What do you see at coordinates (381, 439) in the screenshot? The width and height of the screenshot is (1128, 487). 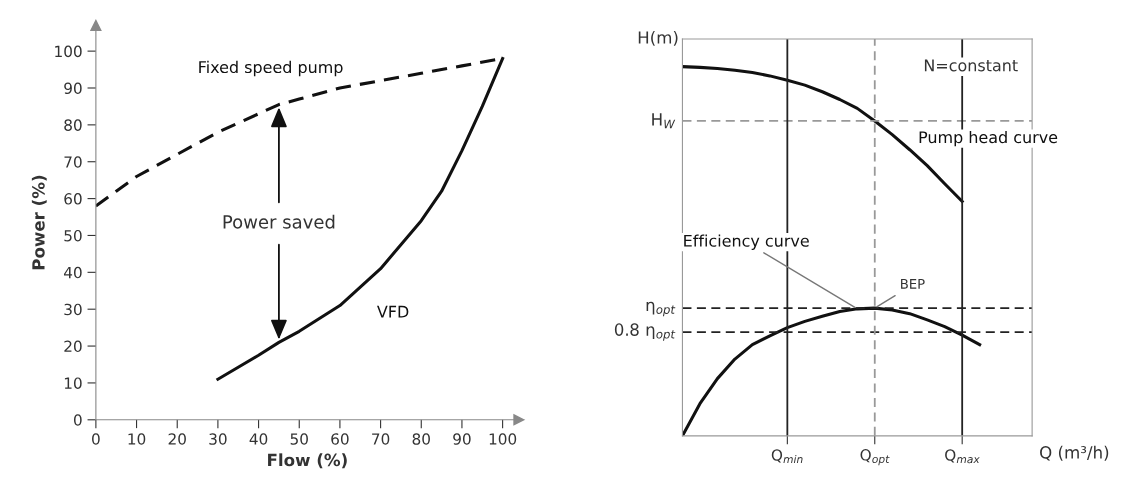 I see `x-tick-label: 70` at bounding box center [381, 439].